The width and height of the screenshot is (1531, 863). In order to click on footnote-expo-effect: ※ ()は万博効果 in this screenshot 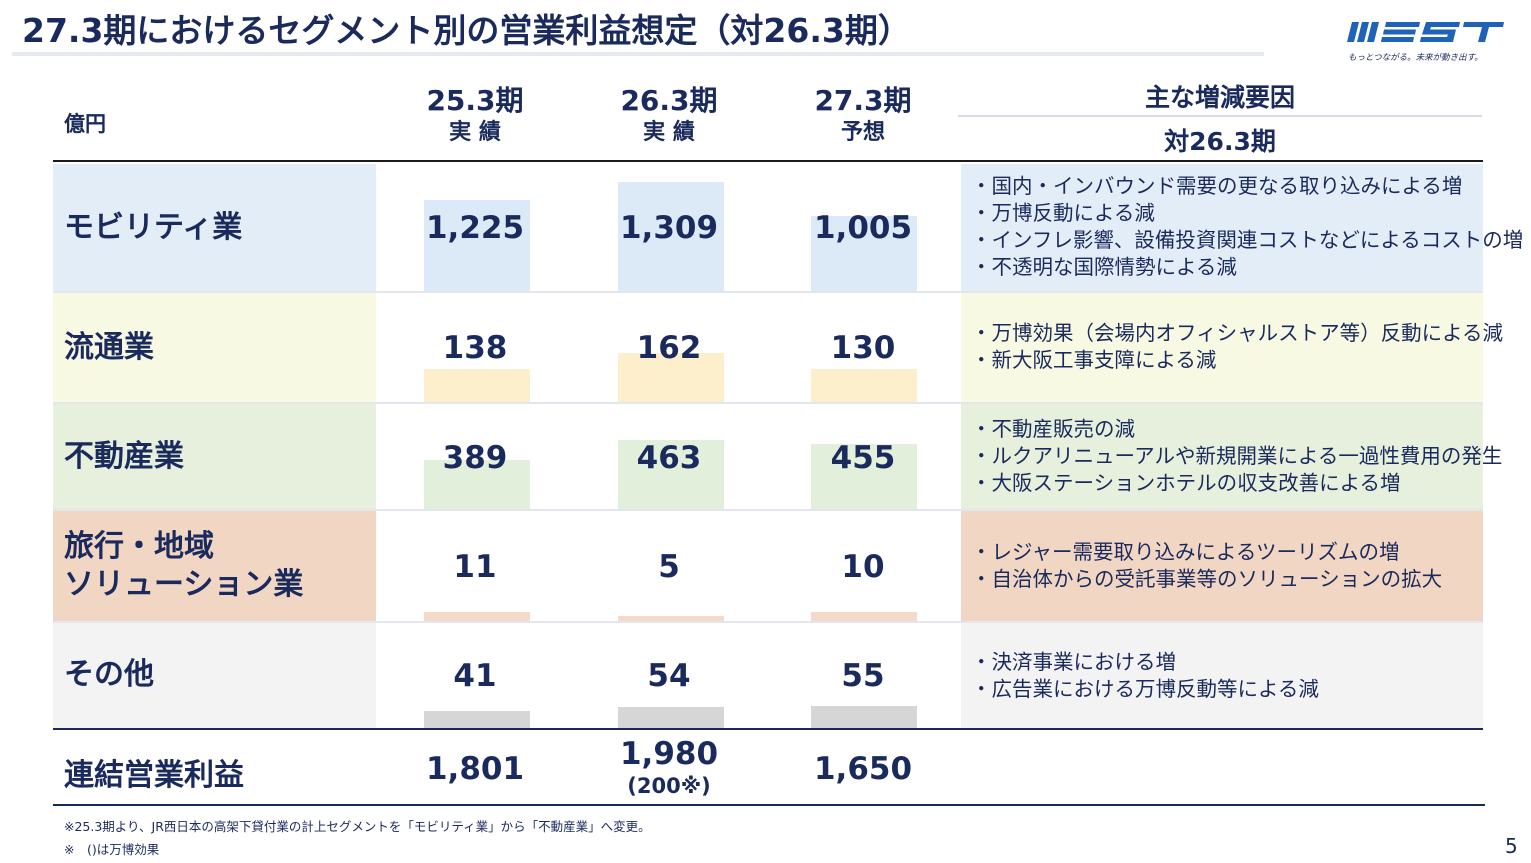, I will do `click(112, 849)`.